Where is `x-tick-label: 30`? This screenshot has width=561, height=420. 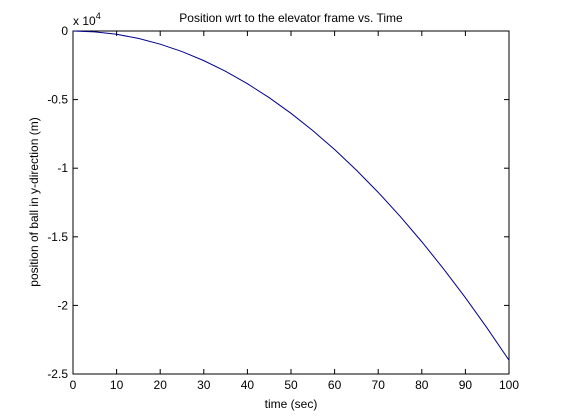
x-tick-label: 30 is located at coordinates (204, 385).